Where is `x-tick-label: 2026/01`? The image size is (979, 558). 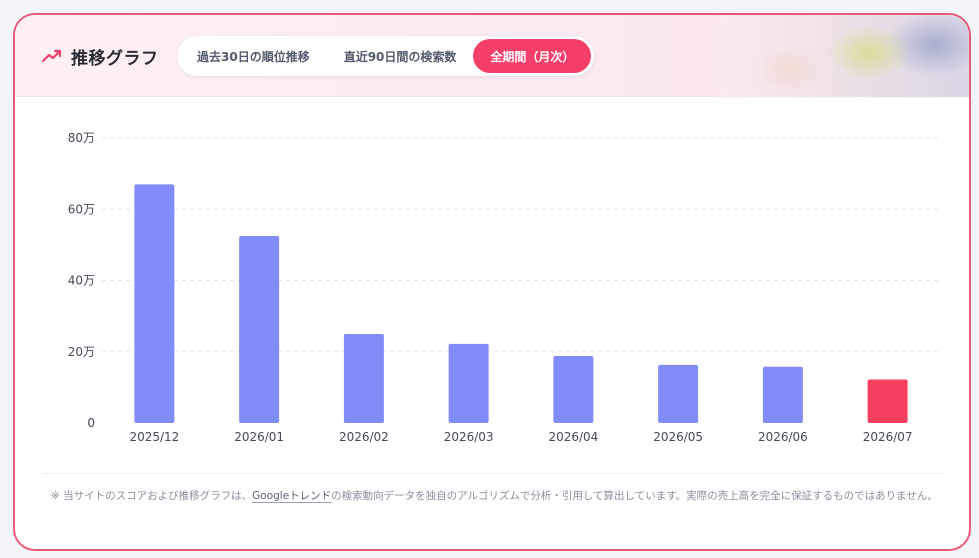 x-tick-label: 2026/01 is located at coordinates (259, 437).